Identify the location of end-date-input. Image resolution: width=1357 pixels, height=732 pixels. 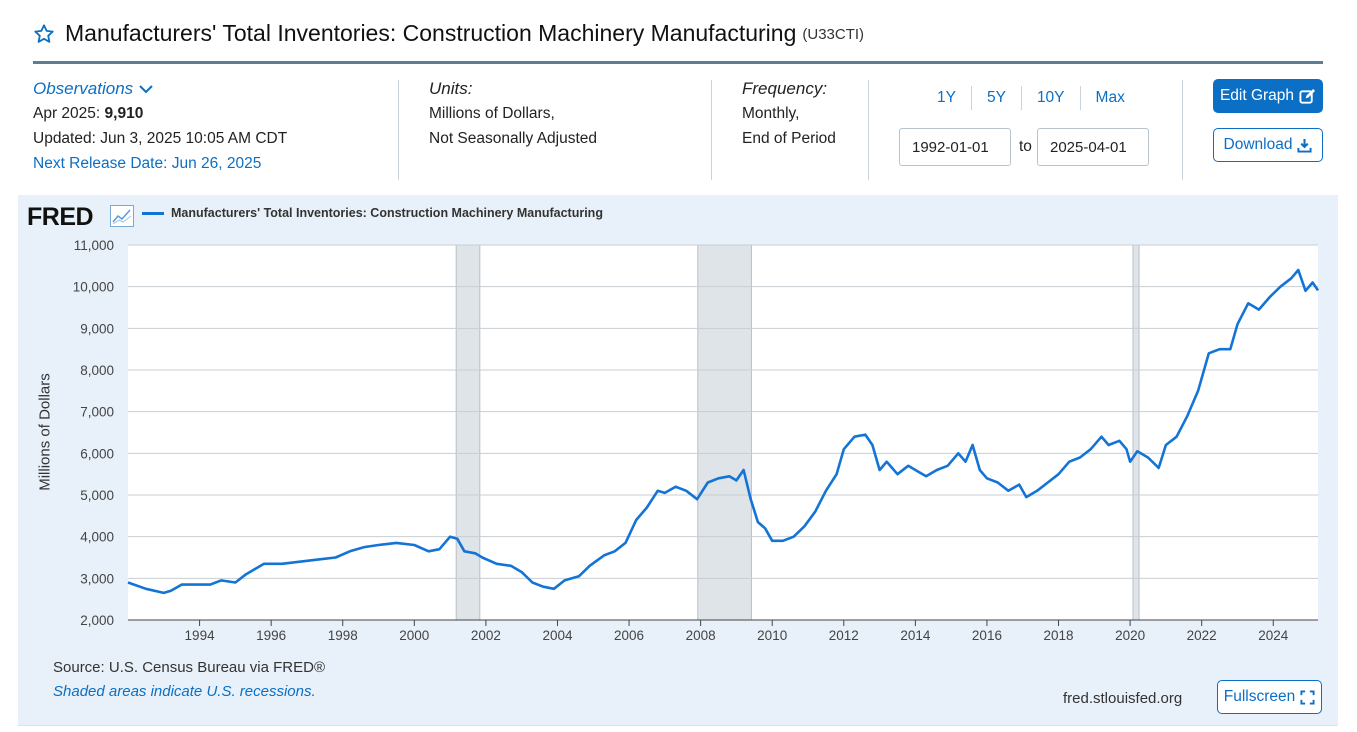
(1093, 147).